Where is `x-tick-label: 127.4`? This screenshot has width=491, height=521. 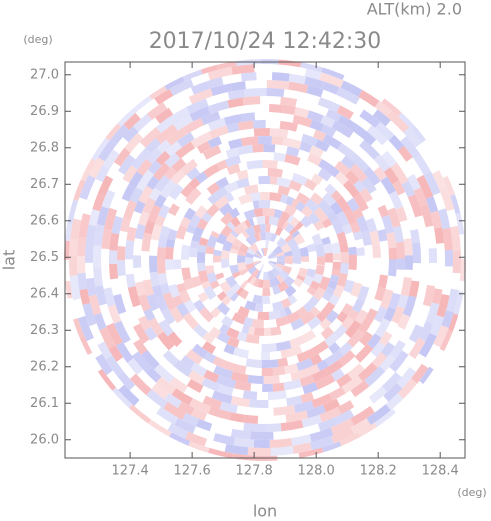 x-tick-label: 127.4 is located at coordinates (130, 471).